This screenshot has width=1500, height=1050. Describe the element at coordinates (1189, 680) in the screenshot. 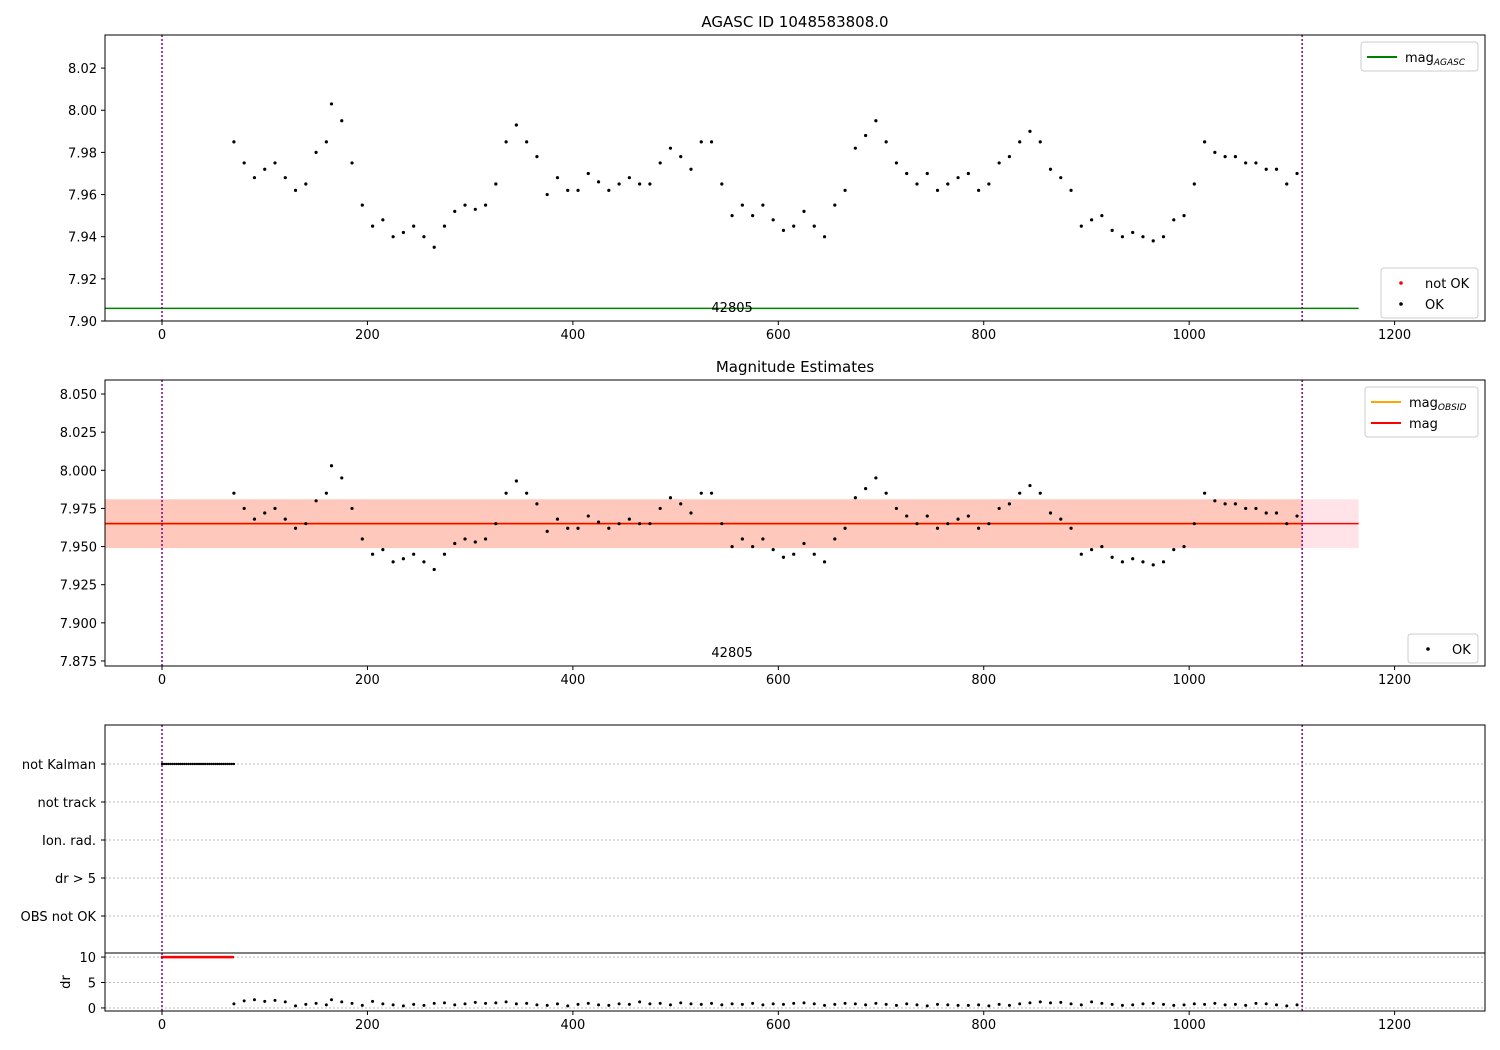

I see `x-tick-label: 1000` at that location.